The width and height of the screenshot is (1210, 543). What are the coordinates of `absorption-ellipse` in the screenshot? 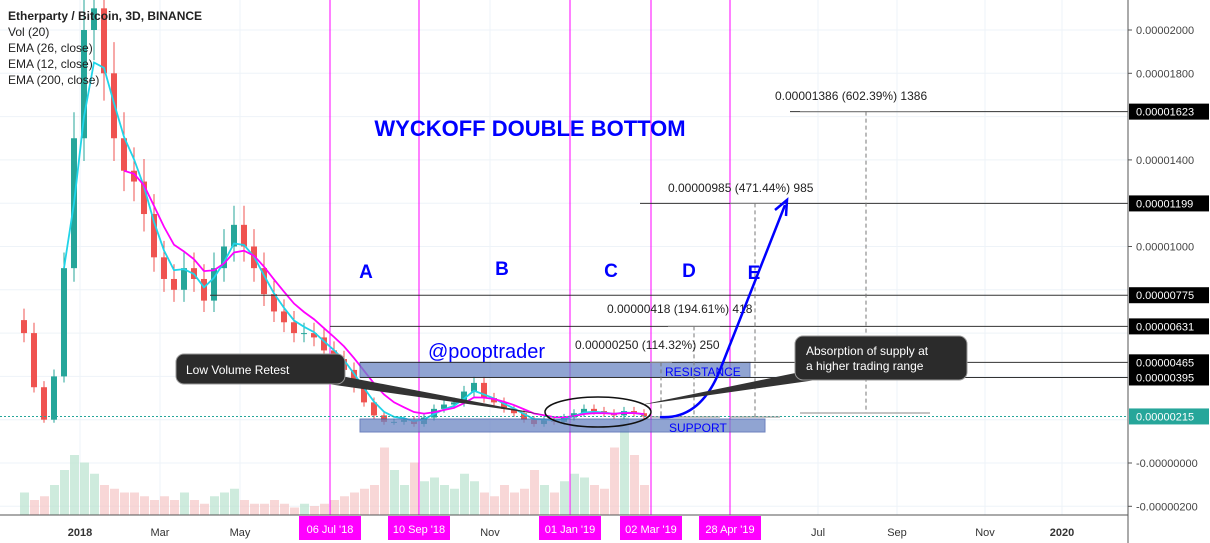 It's located at (598, 412).